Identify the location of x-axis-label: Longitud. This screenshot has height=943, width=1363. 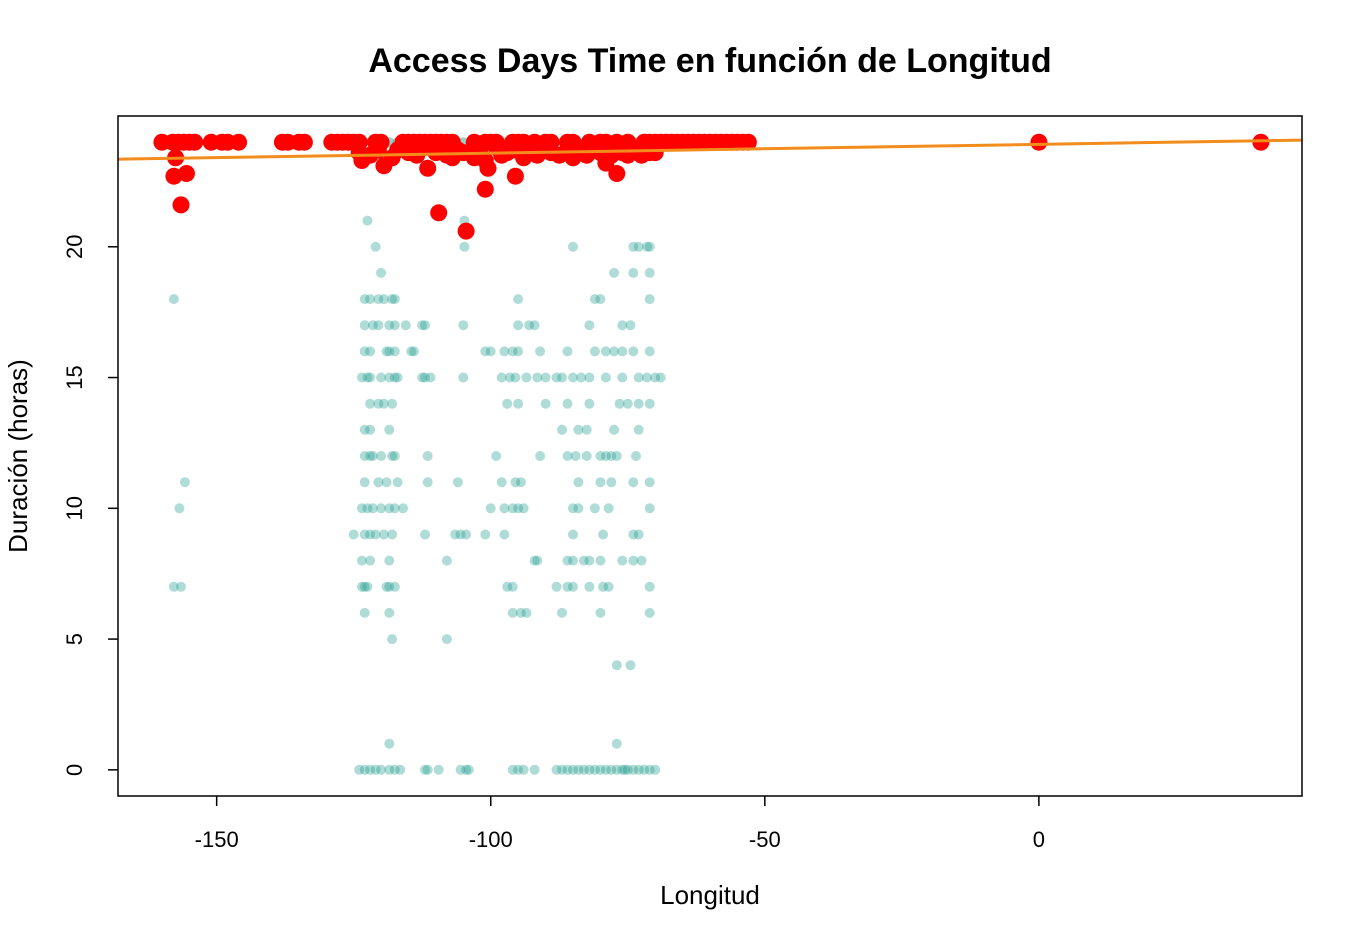
(710, 895).